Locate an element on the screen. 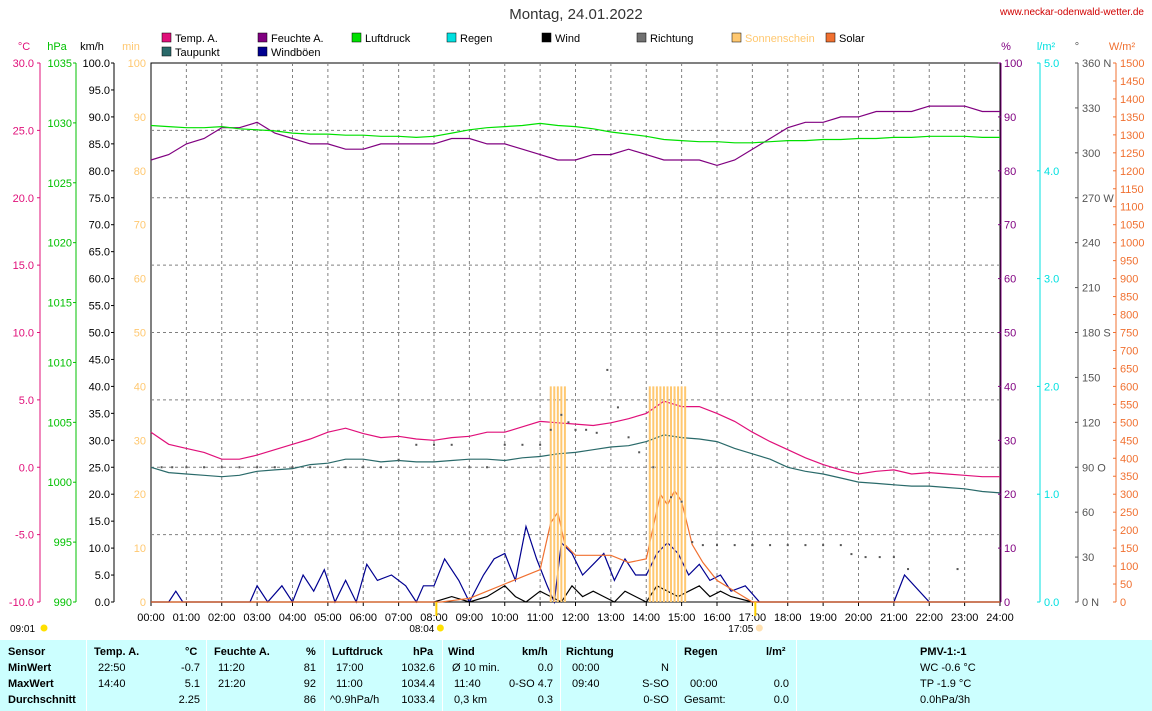  y-tick-label-rain_lm2: 2.0 is located at coordinates (1051, 387).